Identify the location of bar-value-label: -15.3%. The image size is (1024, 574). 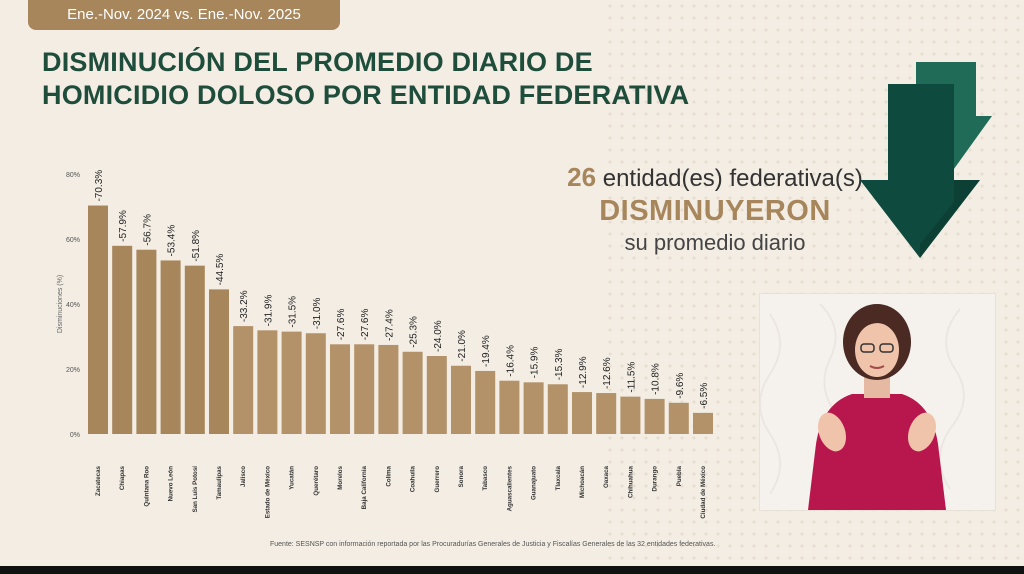
(559, 364).